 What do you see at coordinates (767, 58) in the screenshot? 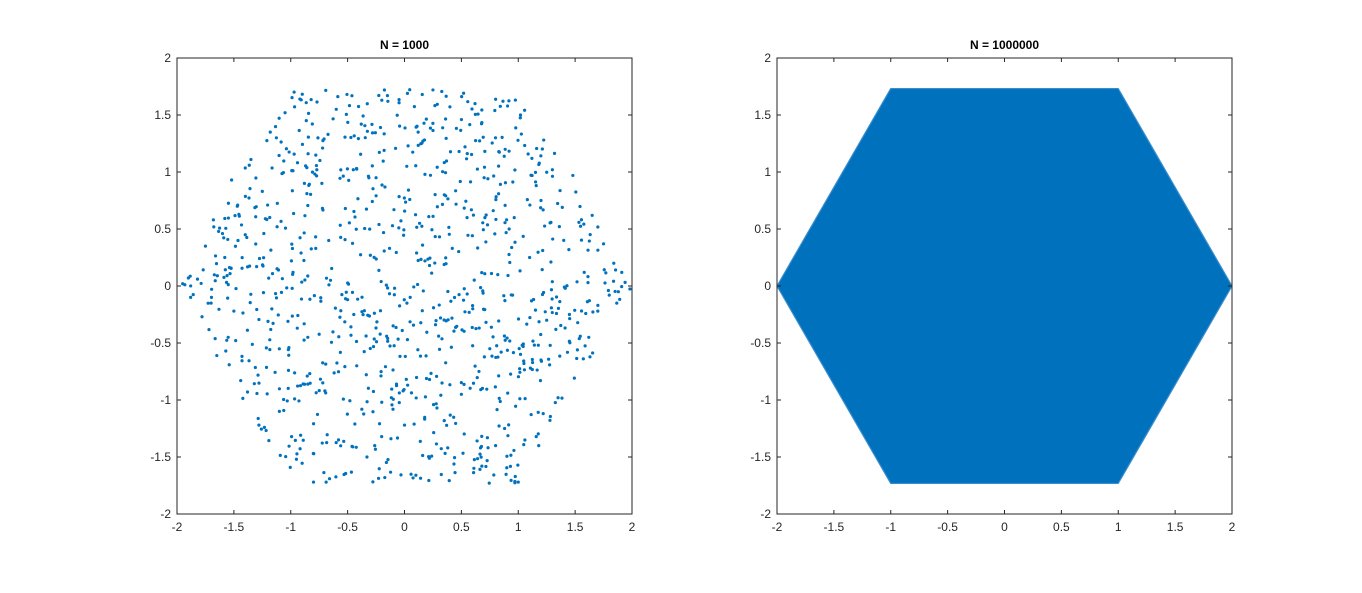
I see `y-tick-label: 2` at bounding box center [767, 58].